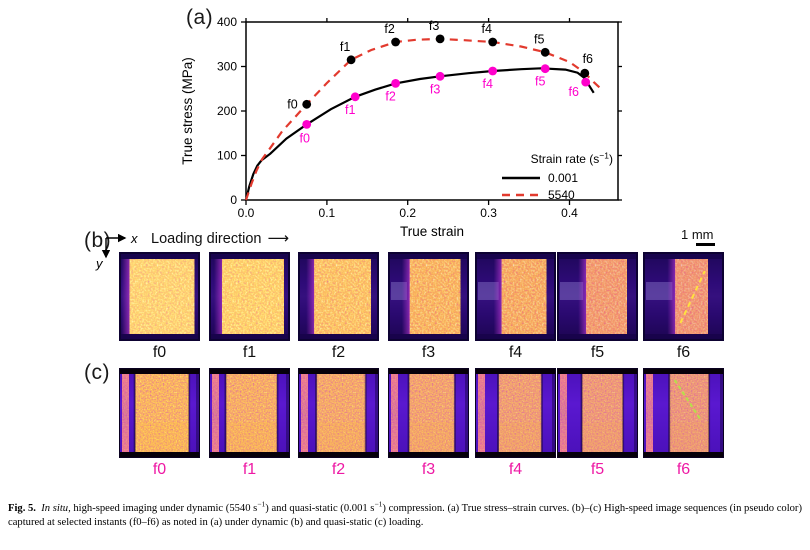  I want to click on frame-label-c-f1: f1, so click(249, 469).